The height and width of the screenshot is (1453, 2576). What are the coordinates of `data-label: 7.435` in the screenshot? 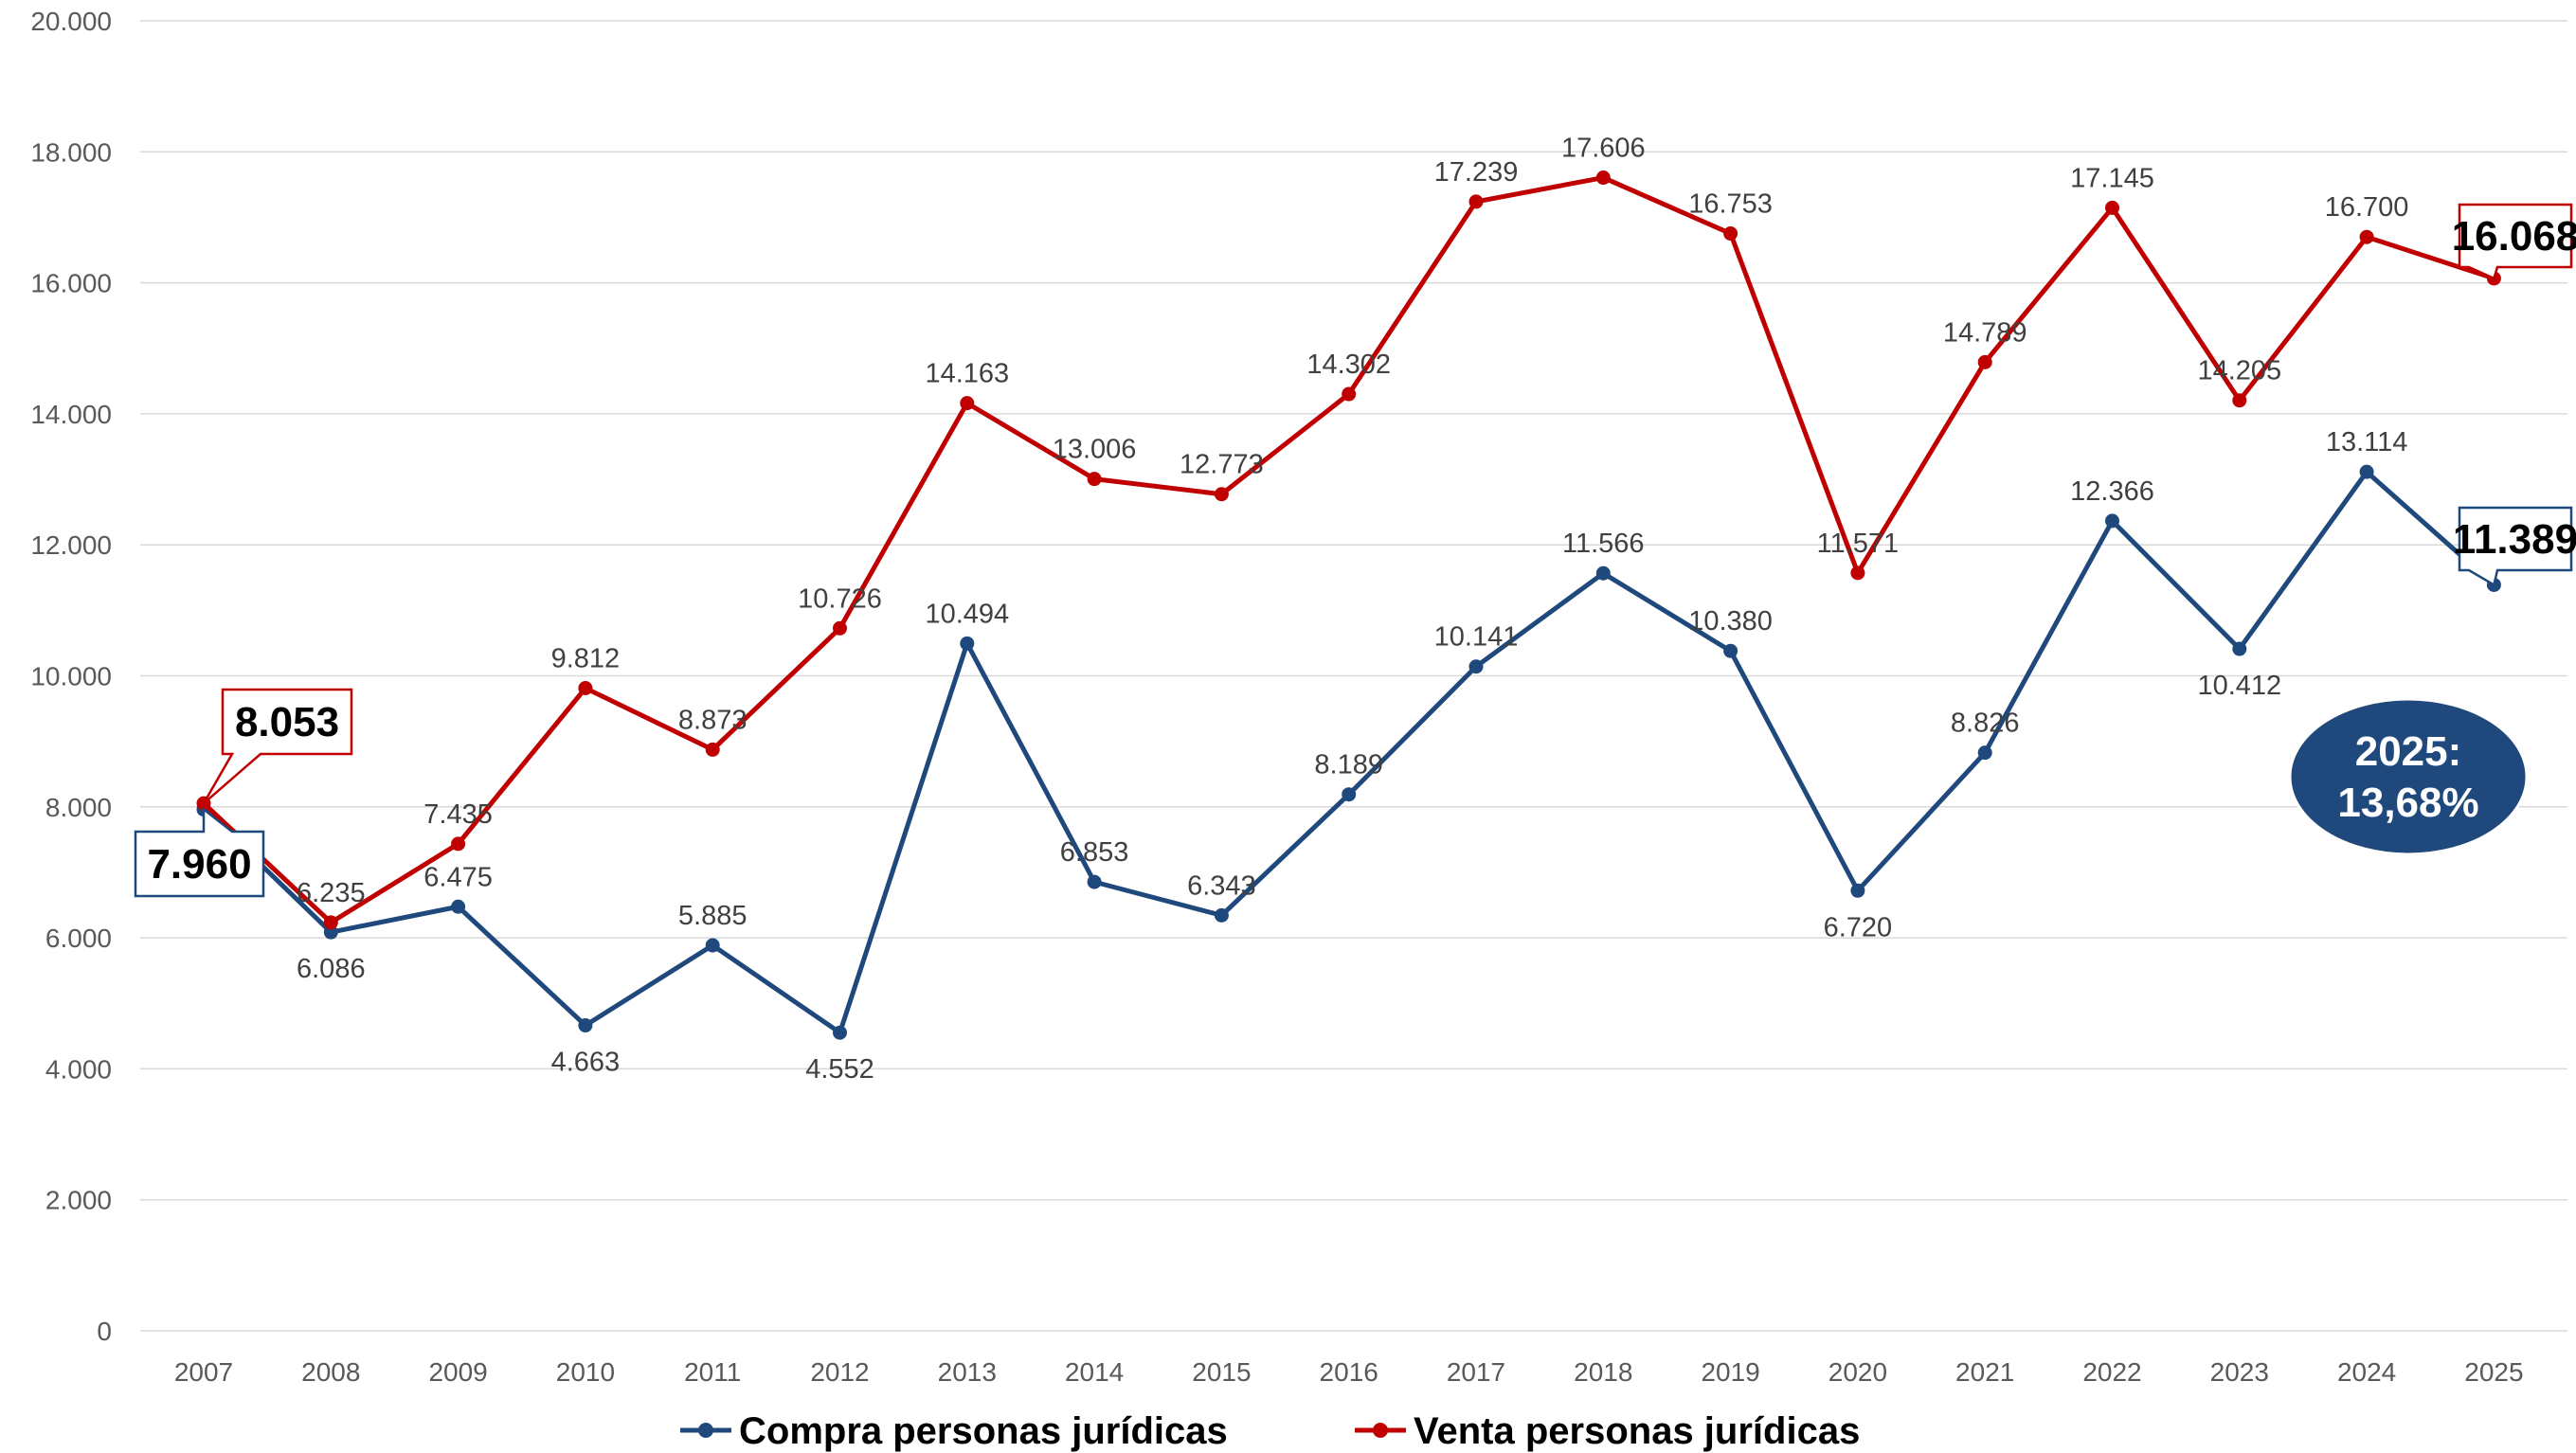 It's located at (458, 814).